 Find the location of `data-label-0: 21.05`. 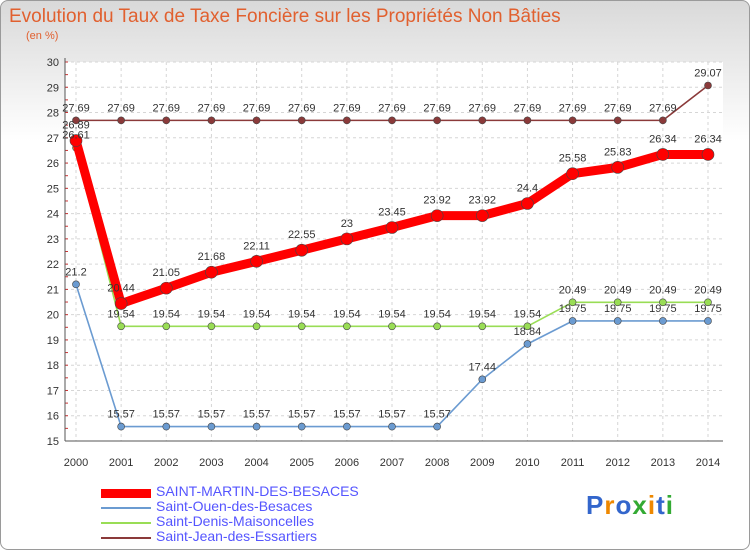

data-label-0: 21.05 is located at coordinates (167, 273).